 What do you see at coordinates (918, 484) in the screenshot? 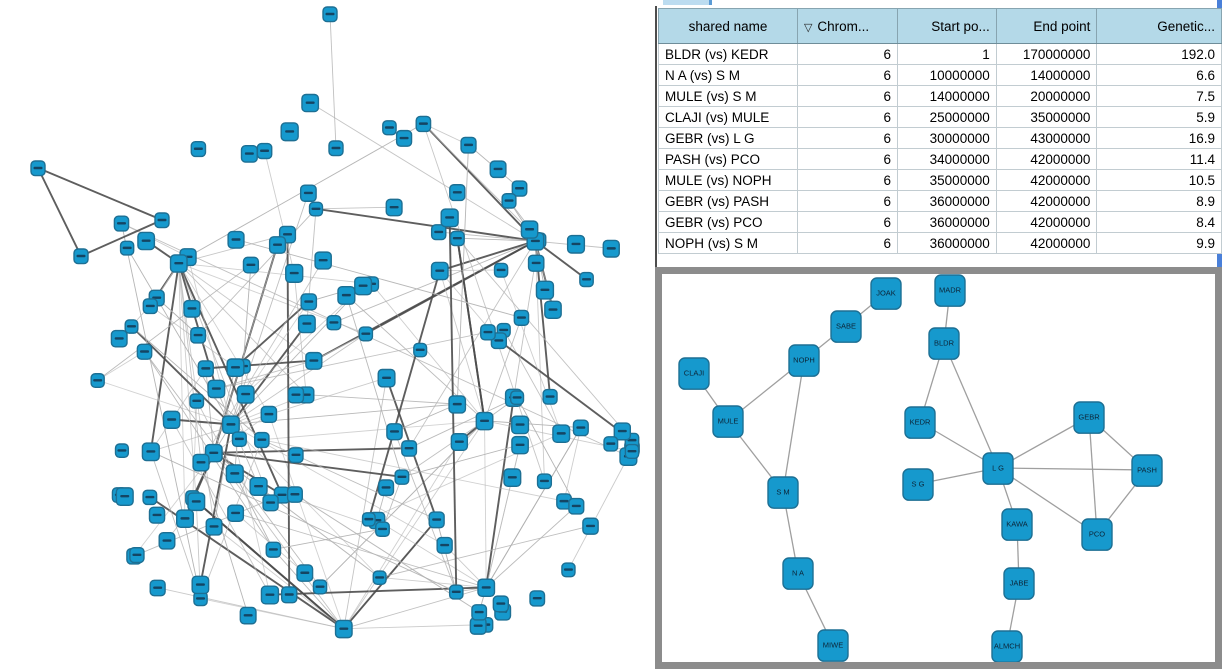
I see `network-node: S G` at bounding box center [918, 484].